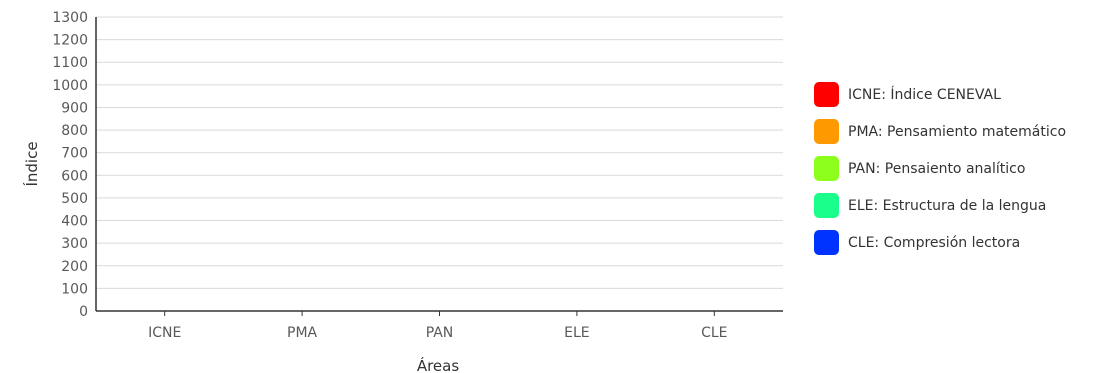 The image size is (1102, 373). What do you see at coordinates (577, 333) in the screenshot?
I see `x-tick-label: ELE` at bounding box center [577, 333].